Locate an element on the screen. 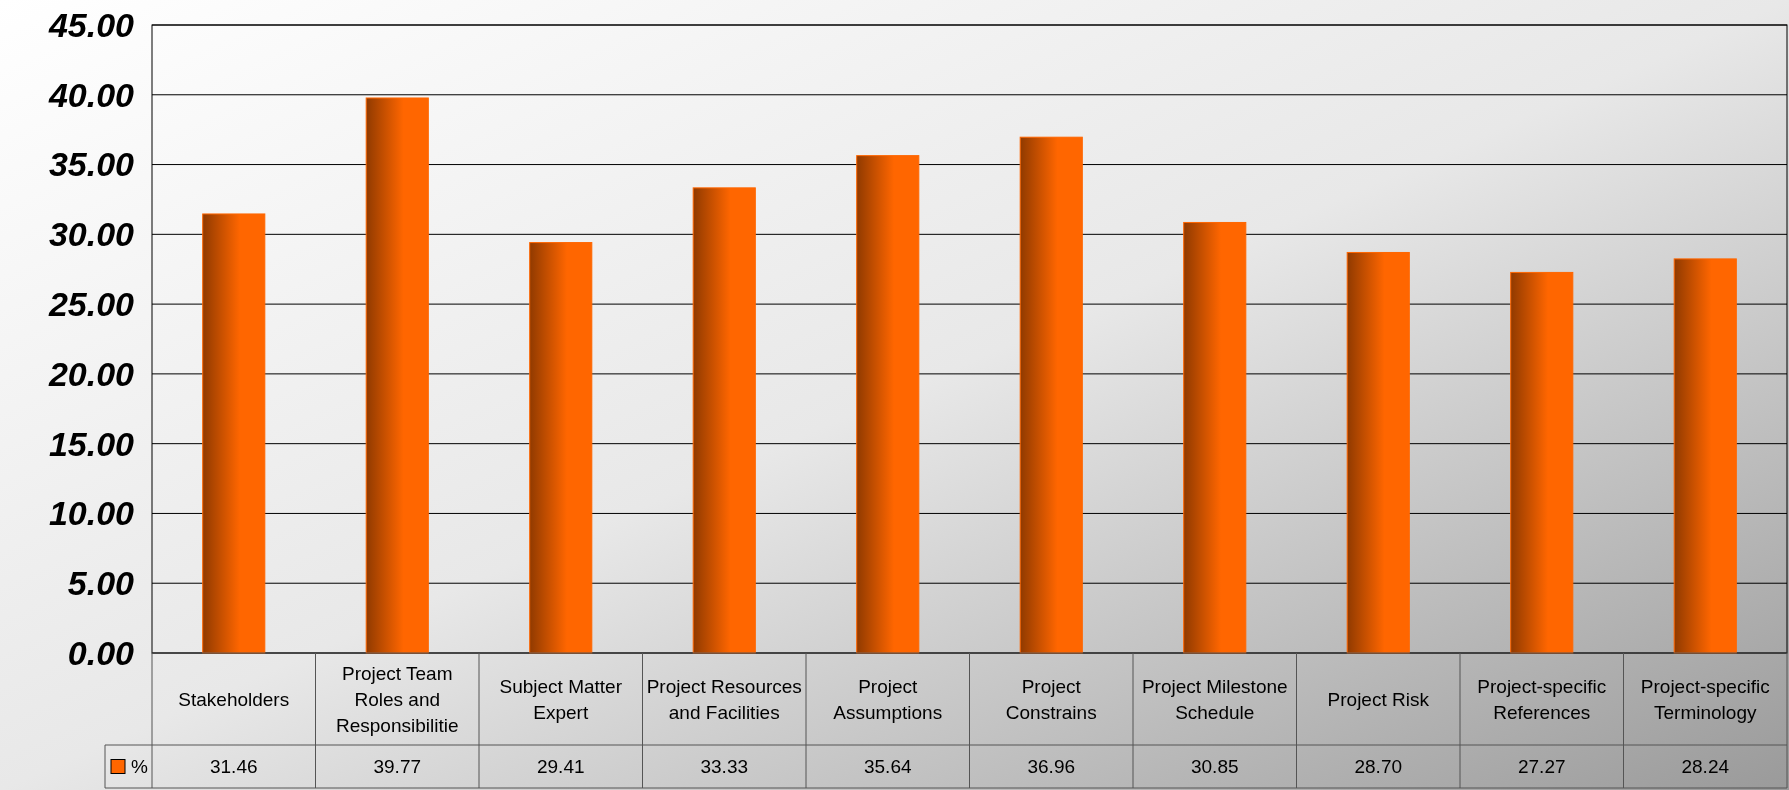 This screenshot has height=790, width=1789. y-tick-label: 45.00 is located at coordinates (91, 24).